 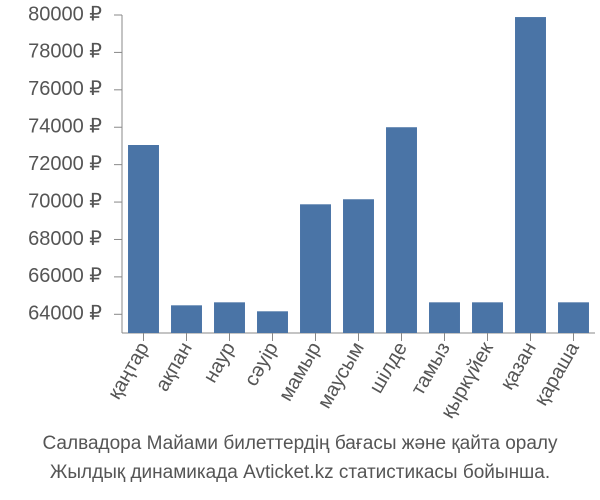 I want to click on x-tick-label: қаңтар, so click(x=129, y=371).